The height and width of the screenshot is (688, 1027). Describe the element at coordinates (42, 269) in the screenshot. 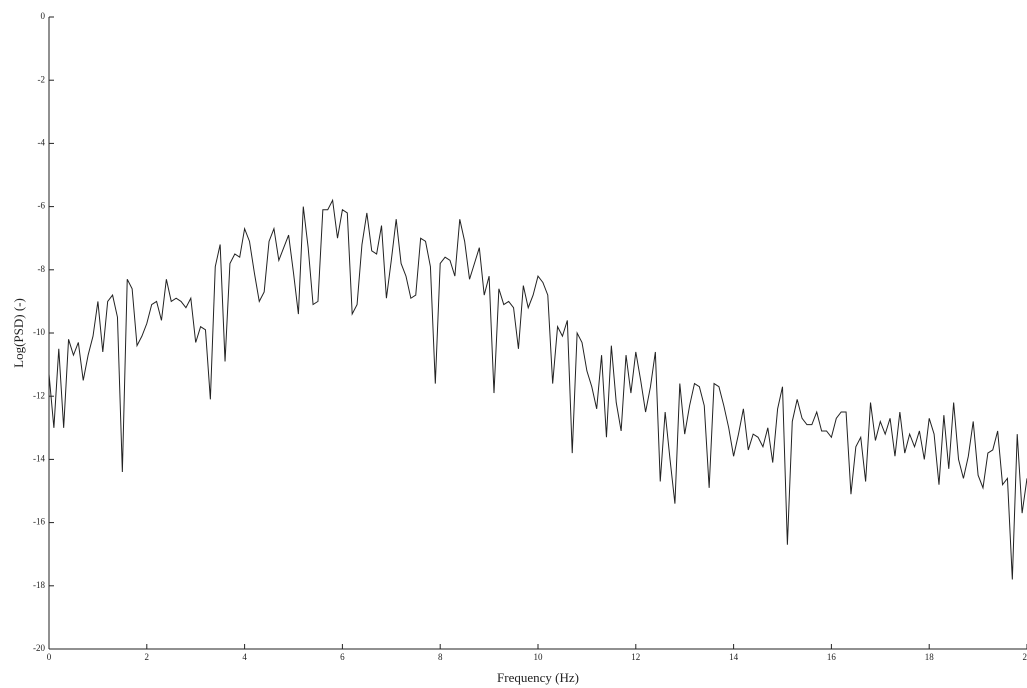

I see `y-tick-label: -8` at that location.